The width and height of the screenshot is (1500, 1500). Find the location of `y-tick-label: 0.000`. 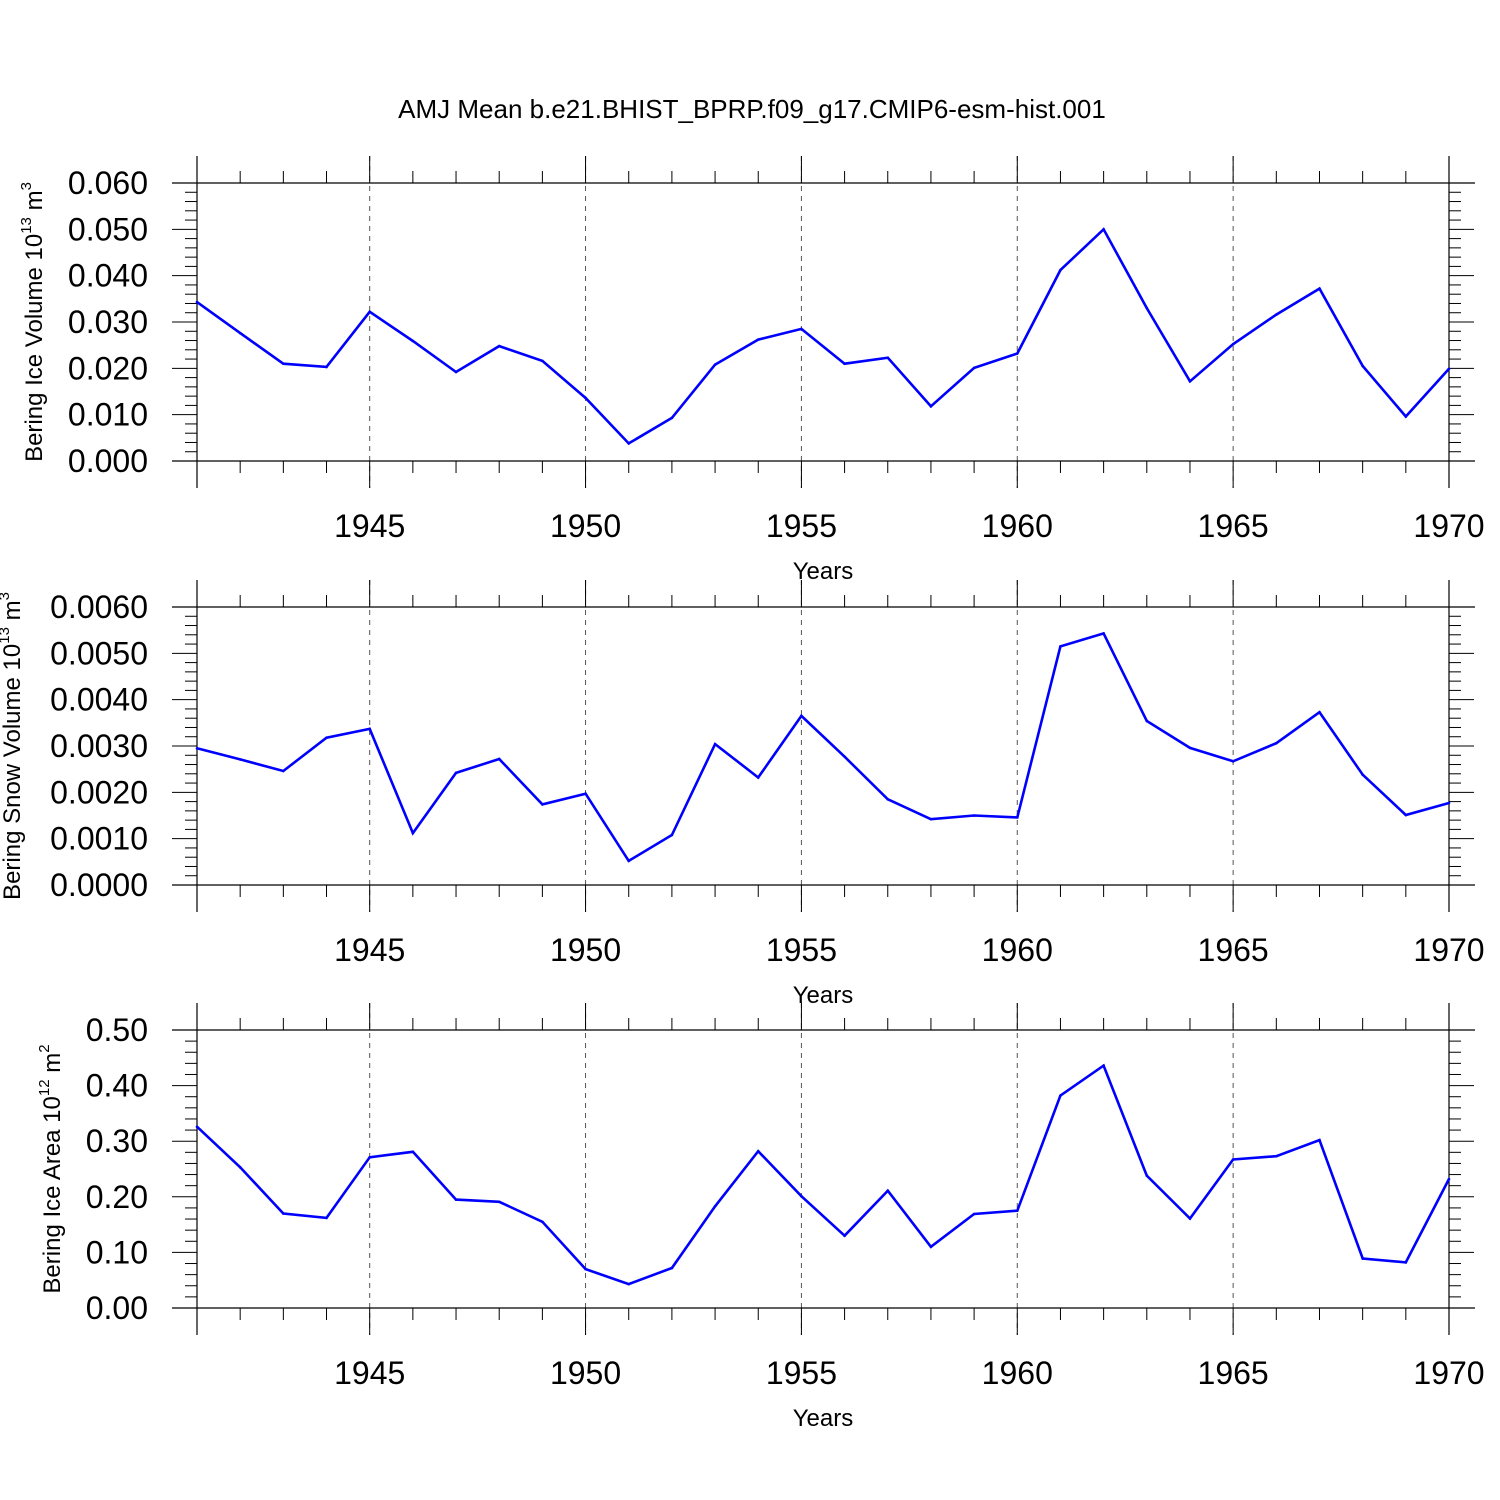

y-tick-label: 0.000 is located at coordinates (108, 461).